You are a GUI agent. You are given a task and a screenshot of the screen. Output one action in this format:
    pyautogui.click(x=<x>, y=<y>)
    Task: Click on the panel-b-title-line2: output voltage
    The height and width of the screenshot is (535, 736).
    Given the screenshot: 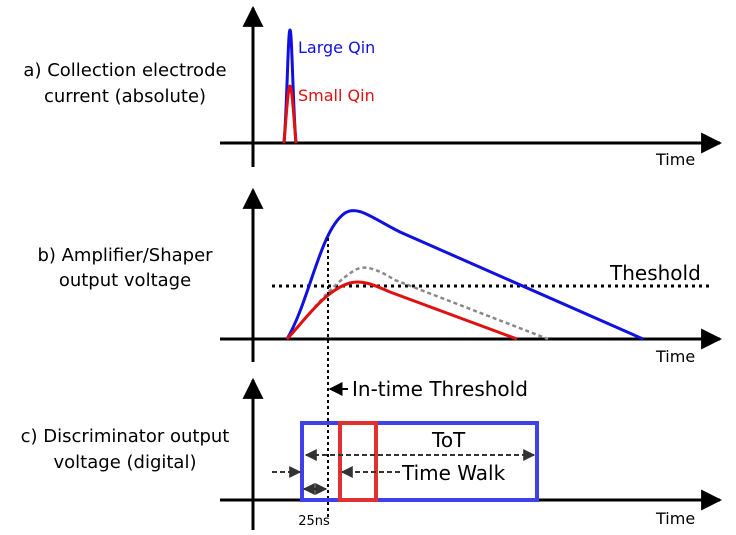 What is the action you would take?
    pyautogui.click(x=125, y=280)
    